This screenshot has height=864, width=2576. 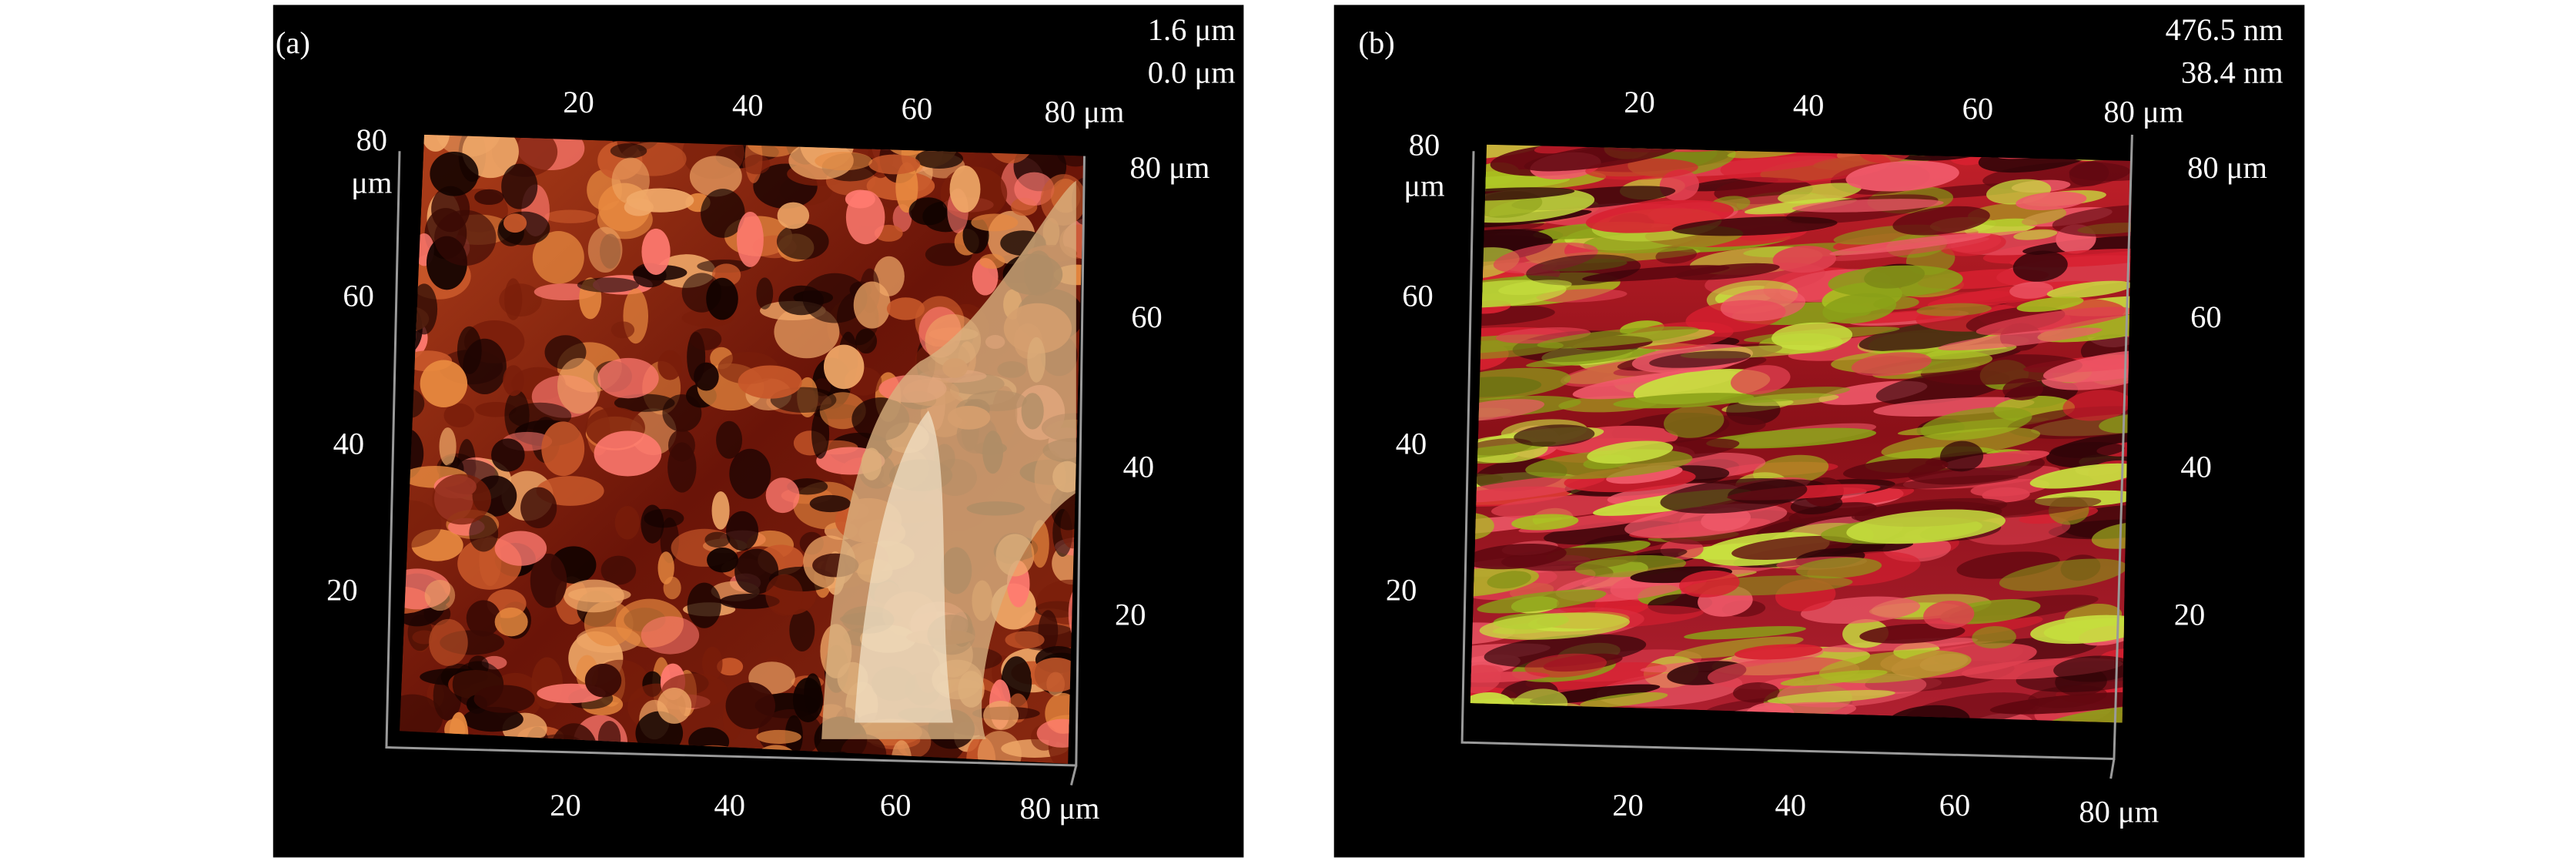 I want to click on bottom-tick-label: 80 μm, so click(x=1060, y=808).